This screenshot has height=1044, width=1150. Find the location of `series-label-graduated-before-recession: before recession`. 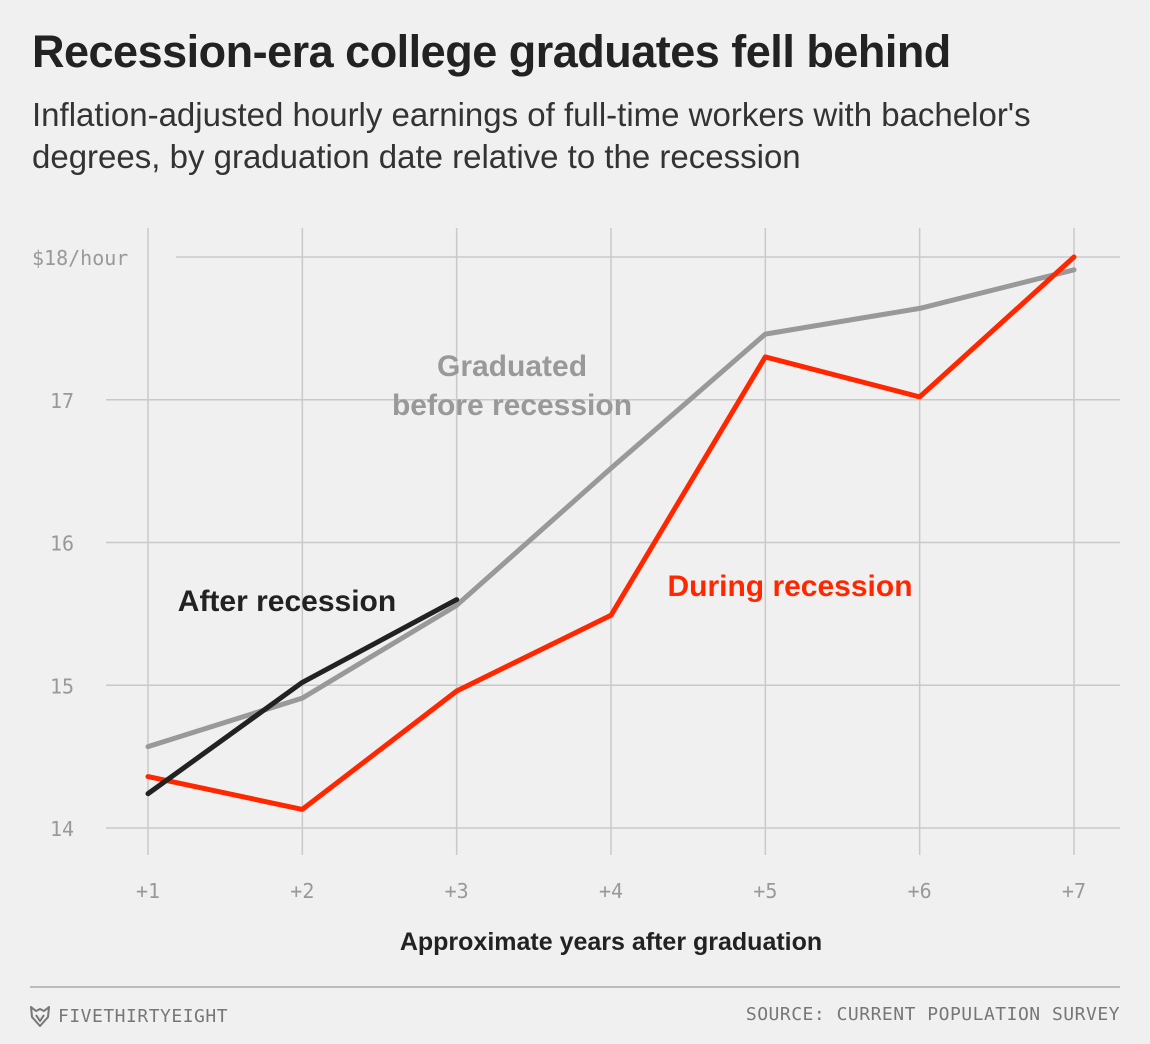

series-label-graduated-before-recession: before recession is located at coordinates (512, 405).